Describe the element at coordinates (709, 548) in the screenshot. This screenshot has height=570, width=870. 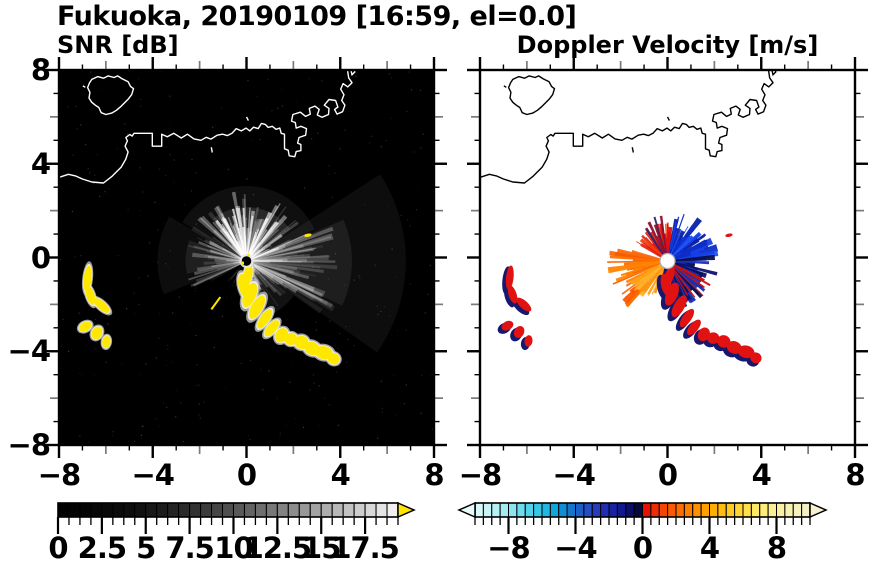
I see `colorbar-tick-label: 4` at that location.